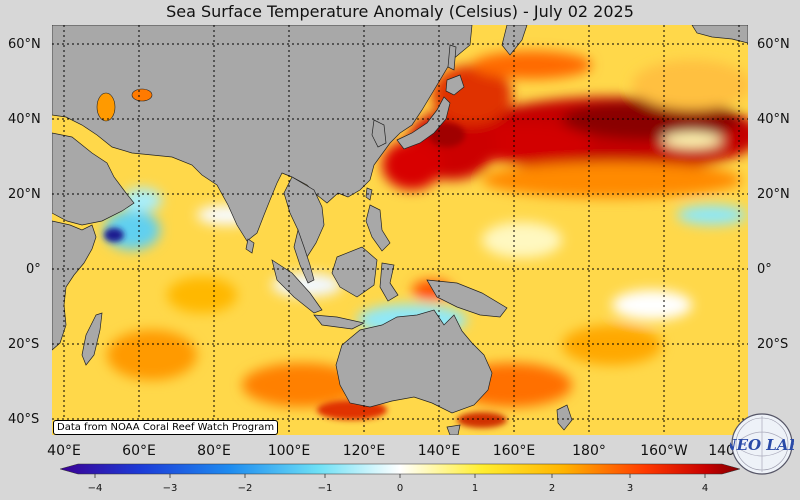 The image size is (800, 500). I want to click on colorbar-tick-label: 1, so click(475, 488).